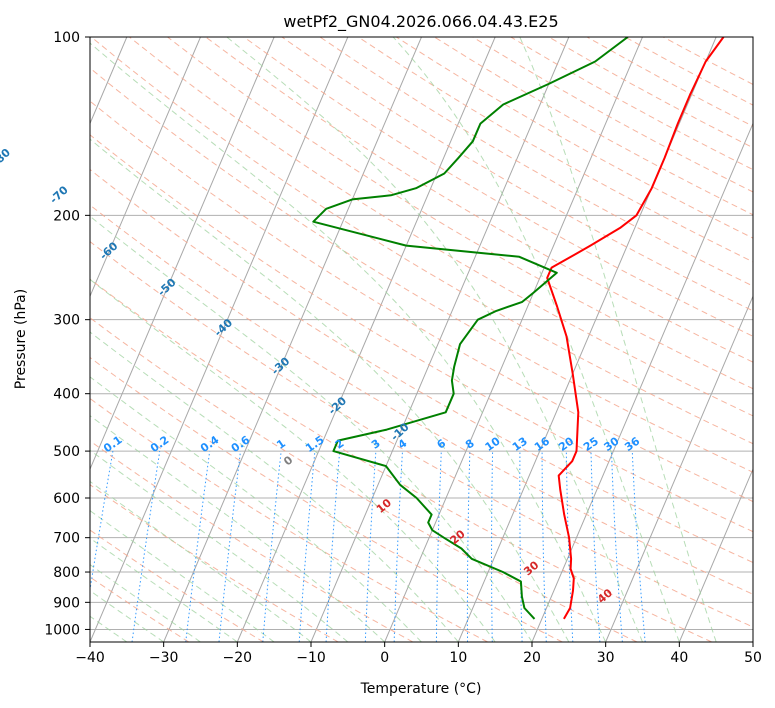 Image resolution: width=775 pixels, height=708 pixels. What do you see at coordinates (420, 22) in the screenshot?
I see `chart-title: wetPf2_GN04.2026.066.04.43.E25` at bounding box center [420, 22].